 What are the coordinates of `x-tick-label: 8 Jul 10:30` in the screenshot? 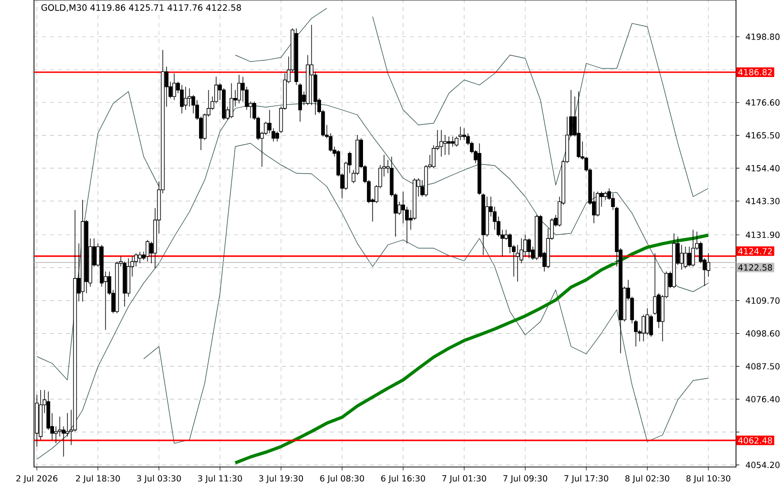 It's located at (708, 479).